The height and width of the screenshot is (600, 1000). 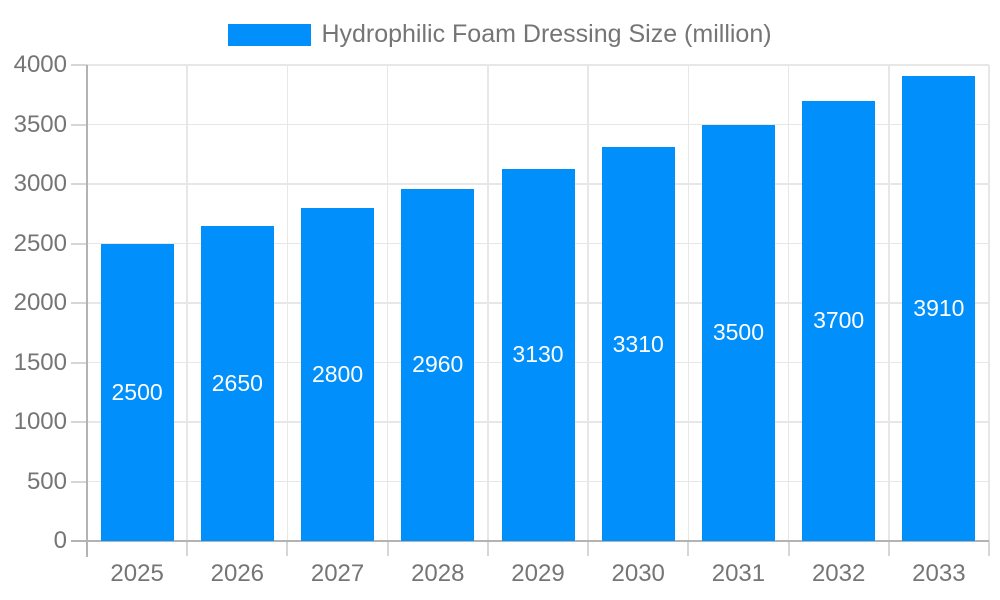 I want to click on x-axis-label: 2026, so click(x=237, y=573).